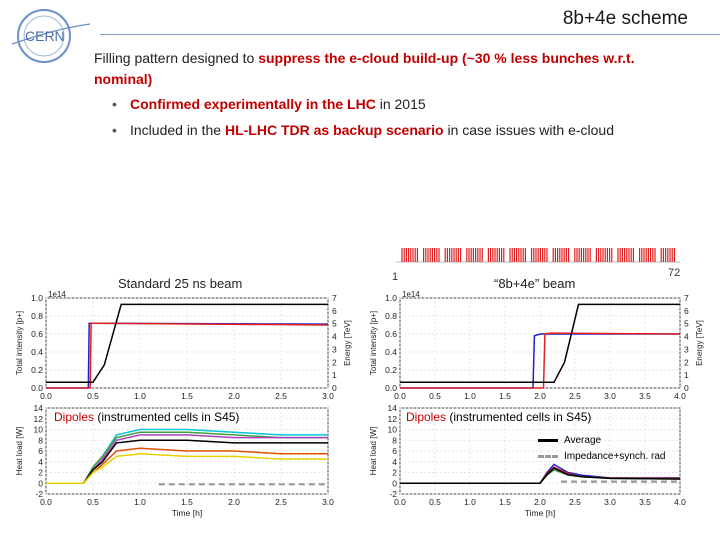 The image size is (720, 540). I want to click on legend-label-average: Average, so click(583, 440).